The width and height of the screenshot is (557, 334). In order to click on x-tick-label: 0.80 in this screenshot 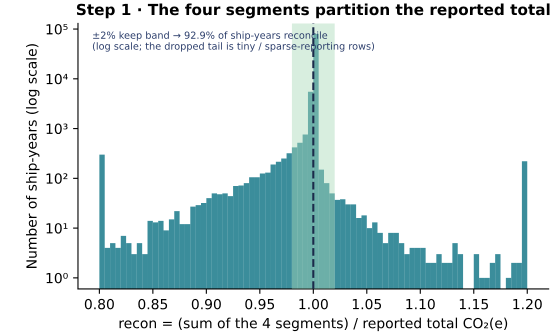, I will do `click(99, 304)`.